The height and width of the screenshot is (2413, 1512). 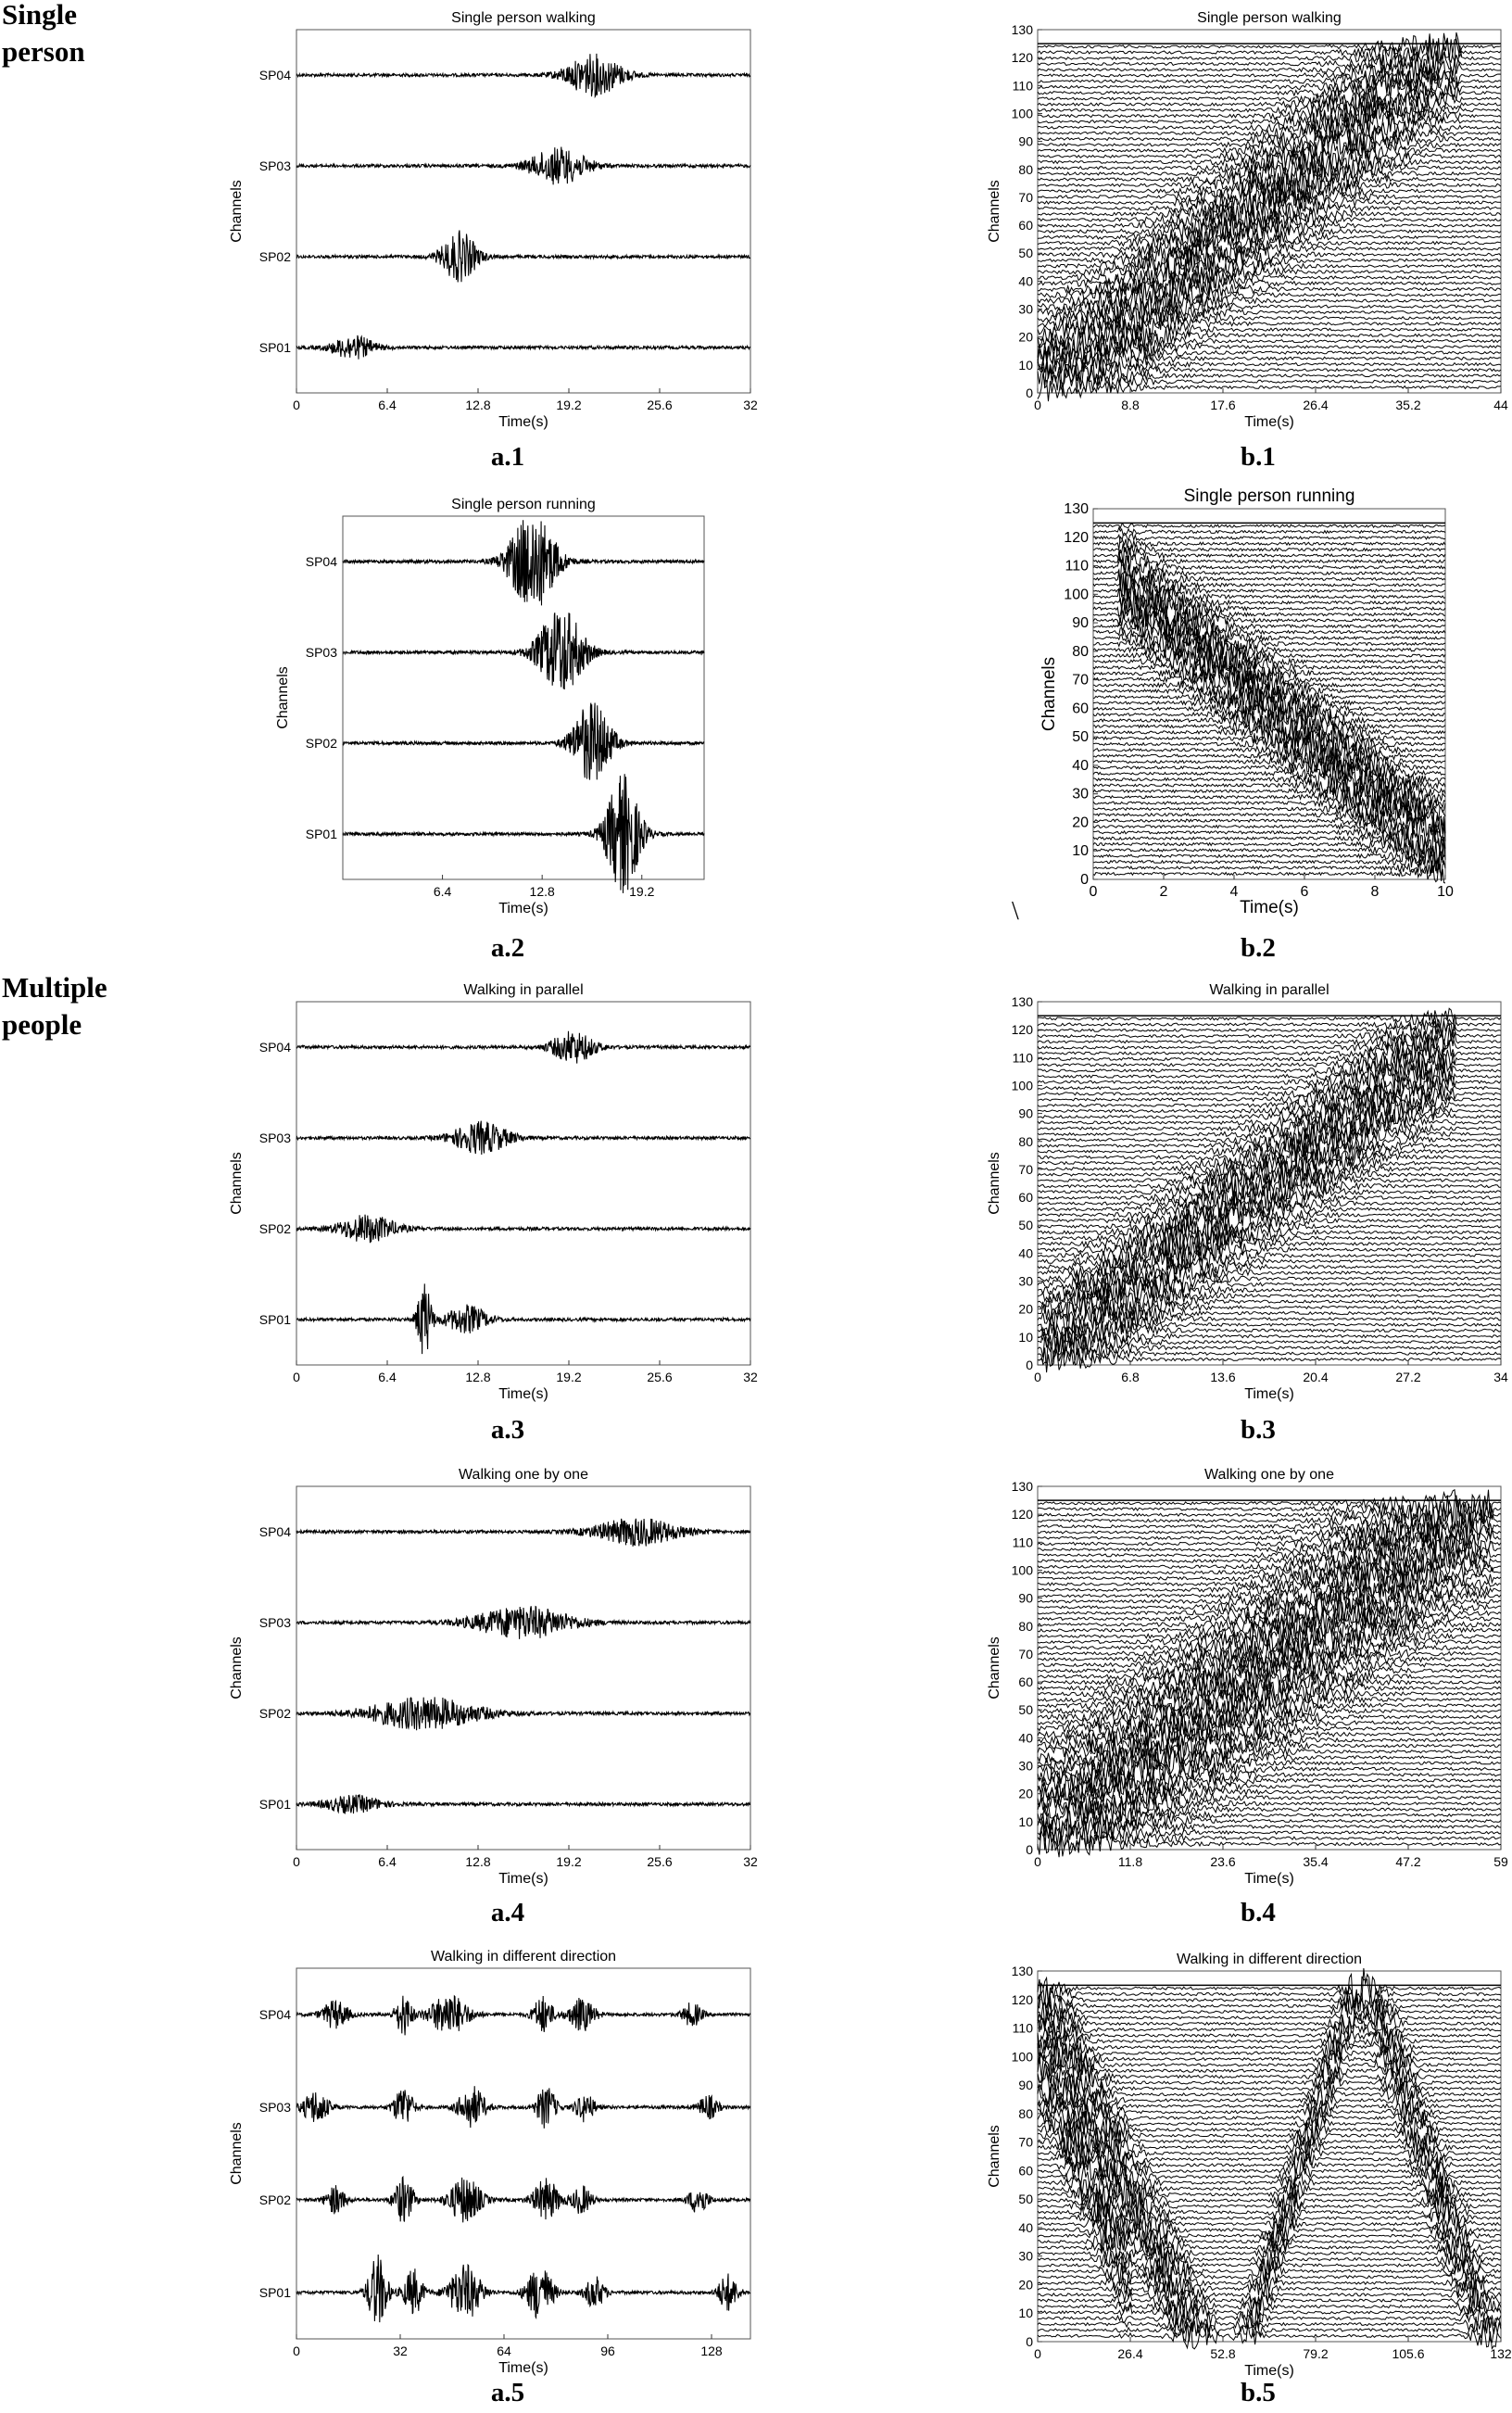 I want to click on x-tick-label: 4, so click(x=1234, y=892).